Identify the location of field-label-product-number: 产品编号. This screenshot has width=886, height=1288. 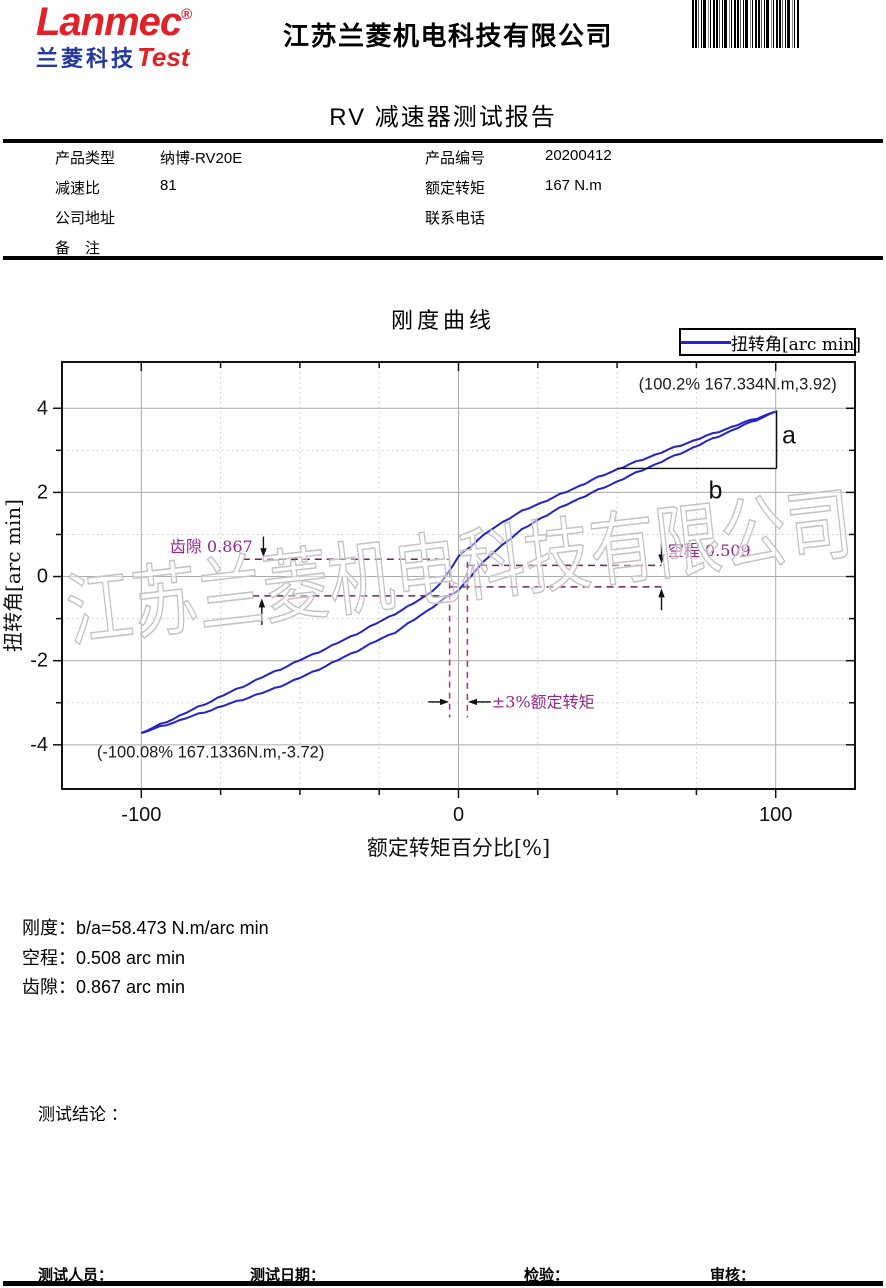
(455, 158).